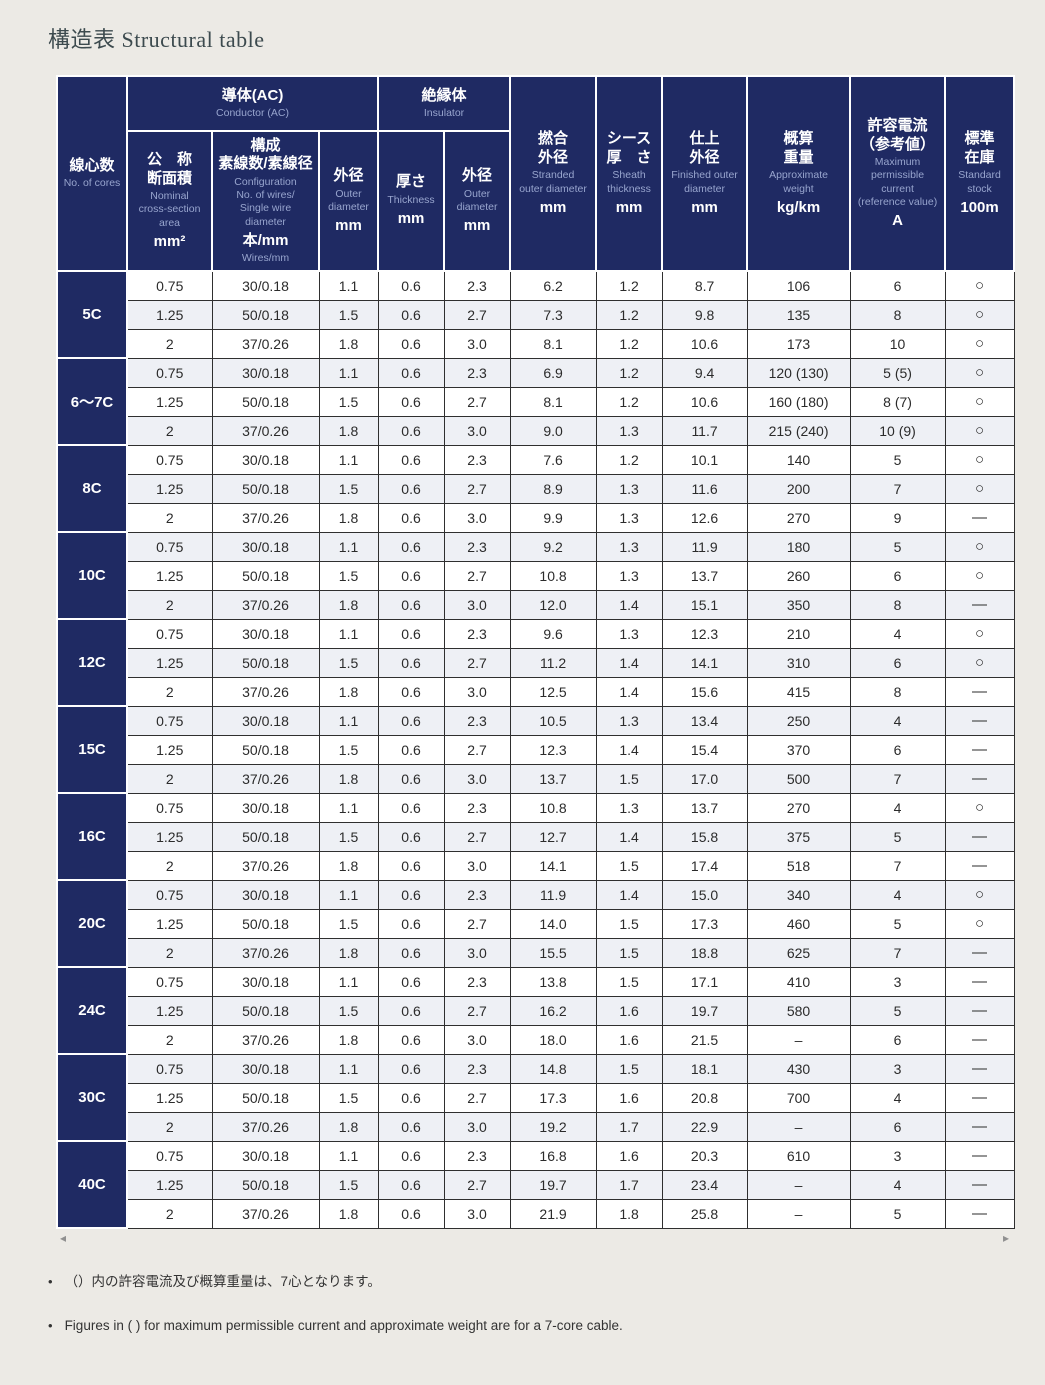 Image resolution: width=1045 pixels, height=1385 pixels. I want to click on row-group-label: 40C, so click(92, 1184).